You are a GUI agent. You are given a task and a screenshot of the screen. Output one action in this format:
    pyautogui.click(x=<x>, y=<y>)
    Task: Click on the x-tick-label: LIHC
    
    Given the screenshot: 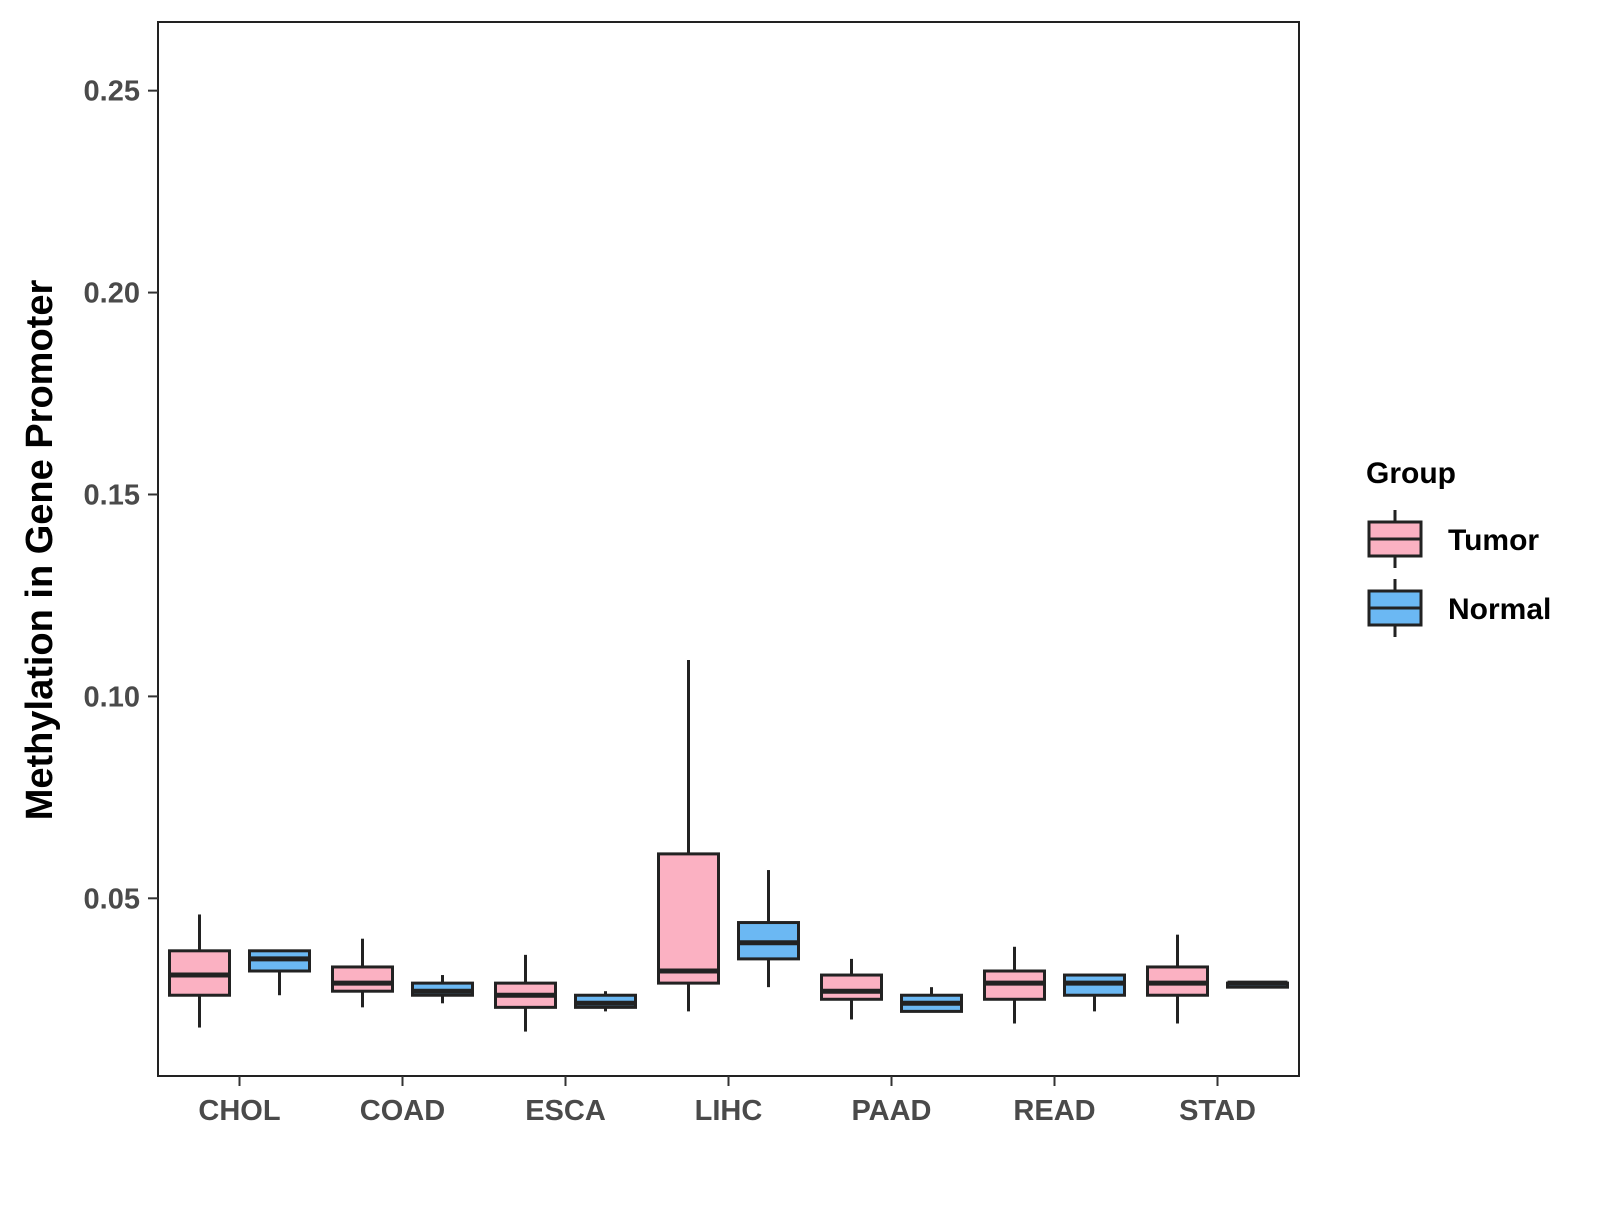 What is the action you would take?
    pyautogui.click(x=729, y=1111)
    